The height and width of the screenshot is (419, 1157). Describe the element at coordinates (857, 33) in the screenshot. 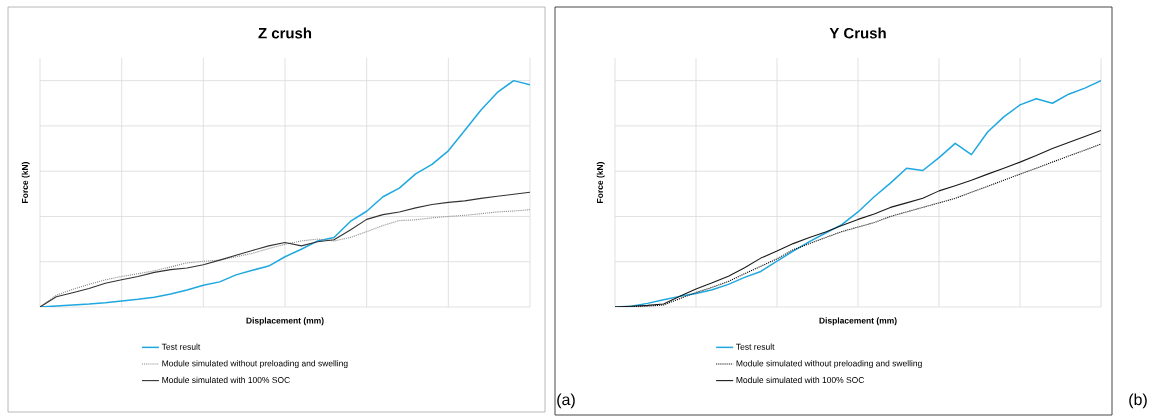

I see `chart-title: Y Crush` at that location.